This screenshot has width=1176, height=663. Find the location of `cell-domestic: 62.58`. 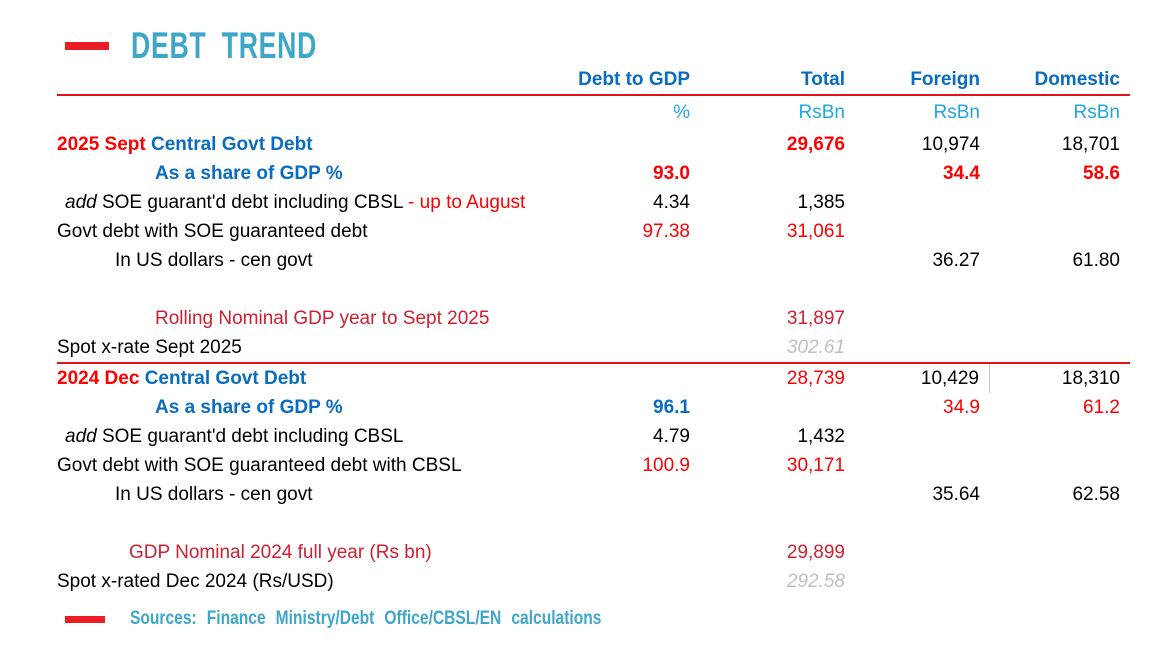

cell-domestic: 62.58 is located at coordinates (1096, 494).